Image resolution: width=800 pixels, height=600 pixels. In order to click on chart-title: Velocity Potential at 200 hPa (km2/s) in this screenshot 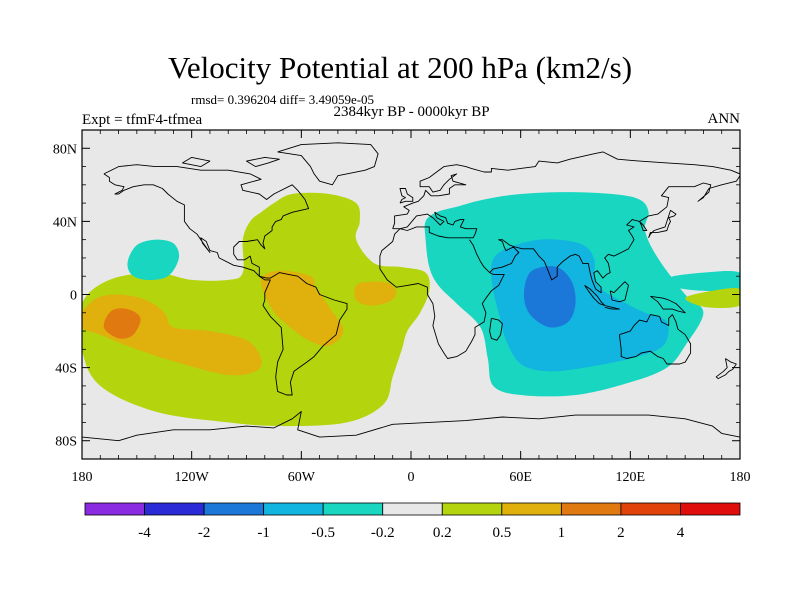, I will do `click(400, 67)`.